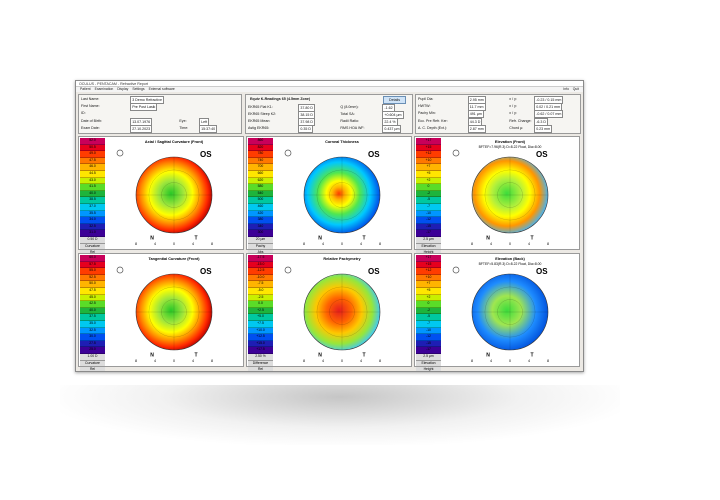  I want to click on scale-cell: 860, so click(260, 141).